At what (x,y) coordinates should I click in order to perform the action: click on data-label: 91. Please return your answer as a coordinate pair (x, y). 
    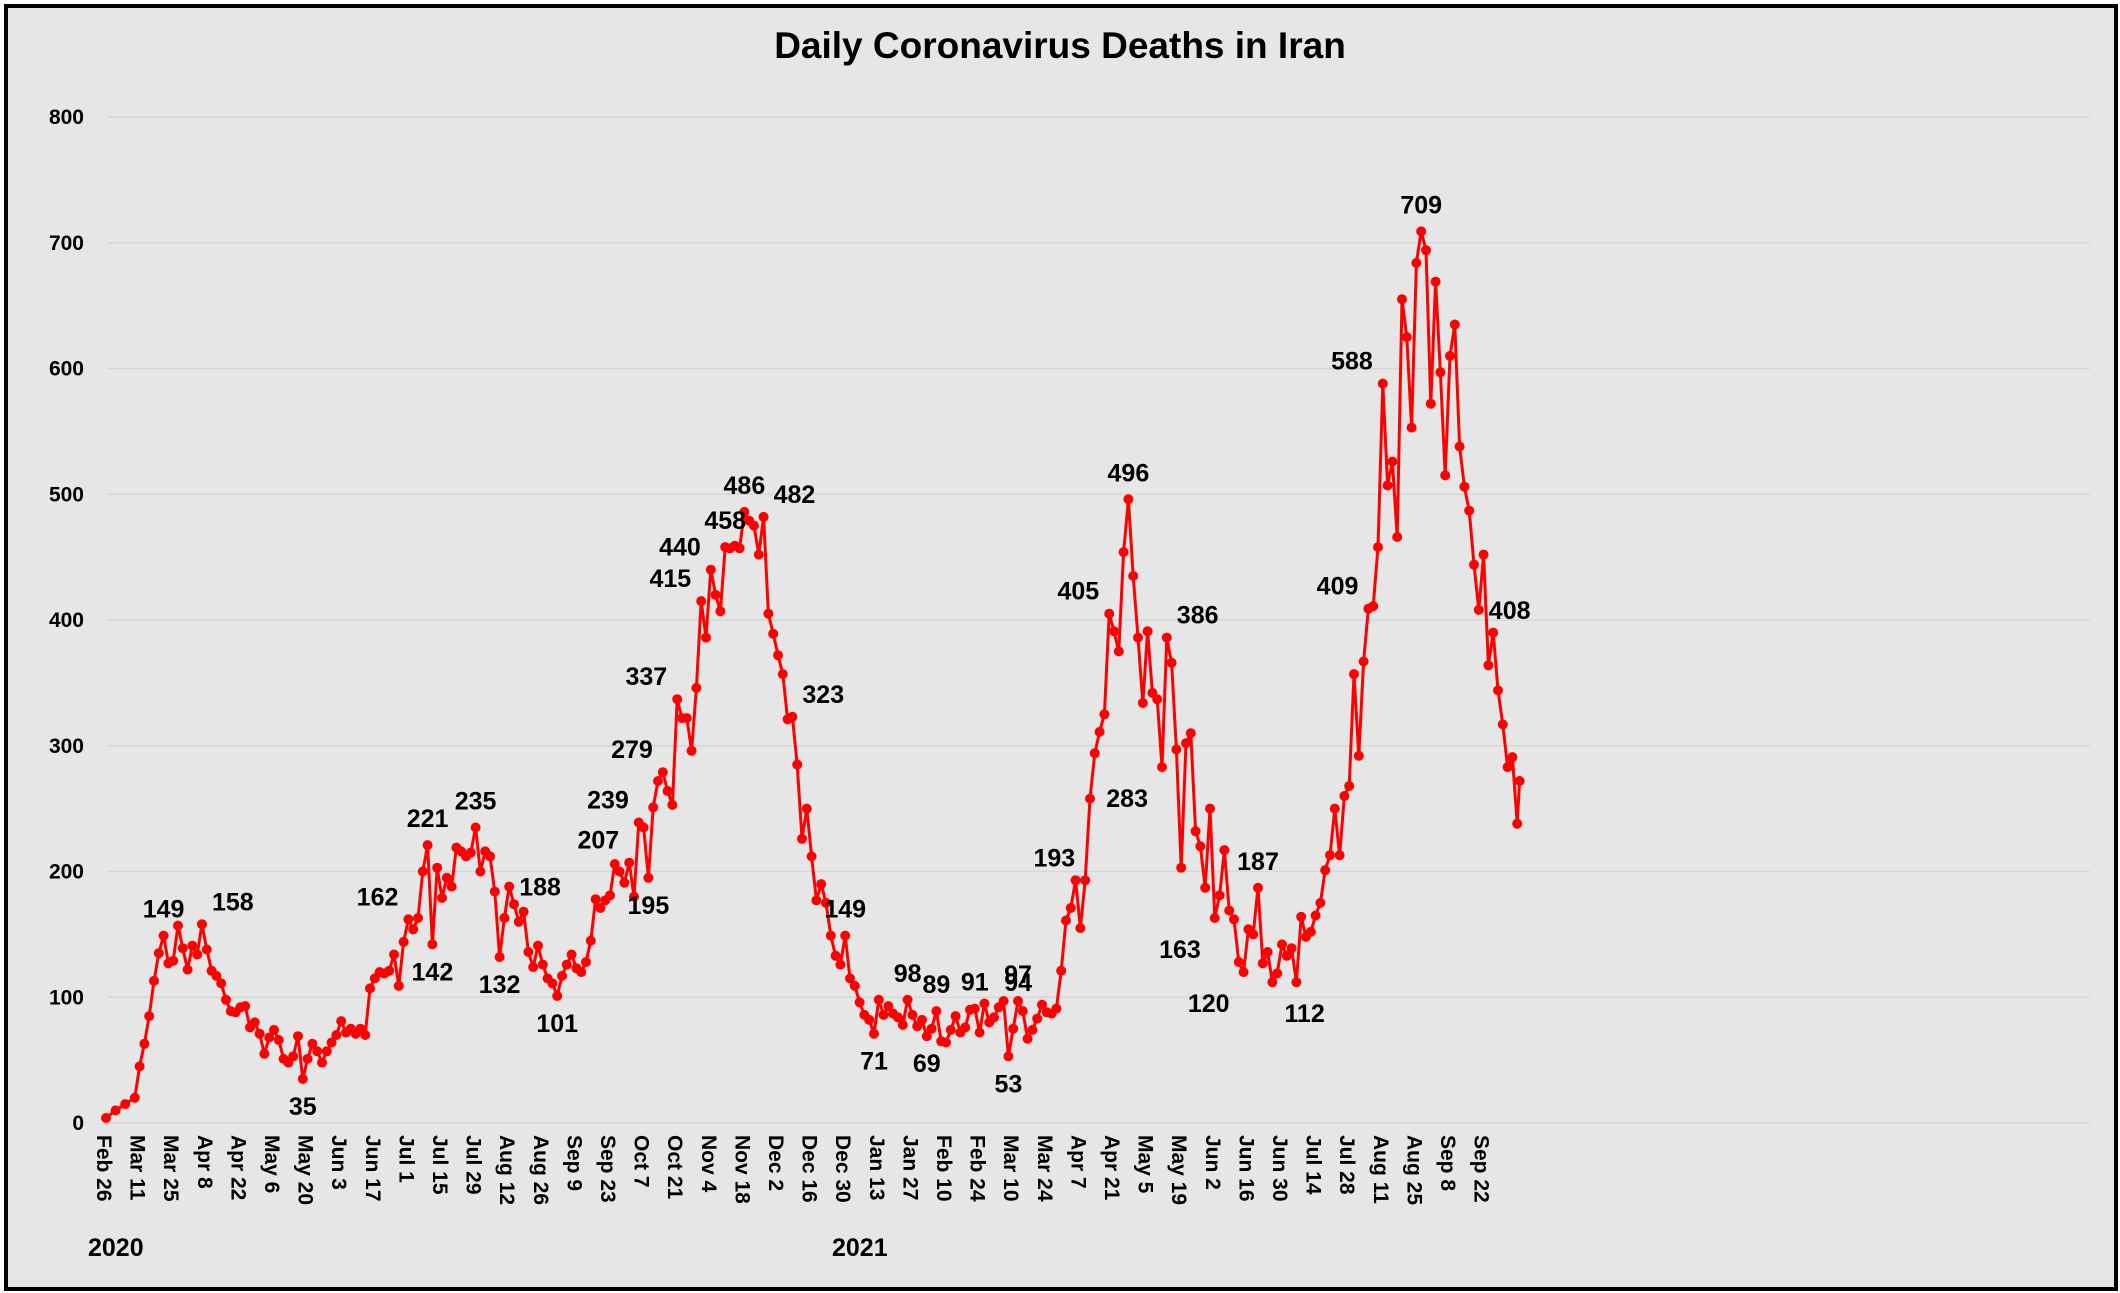
    Looking at the image, I should click on (975, 983).